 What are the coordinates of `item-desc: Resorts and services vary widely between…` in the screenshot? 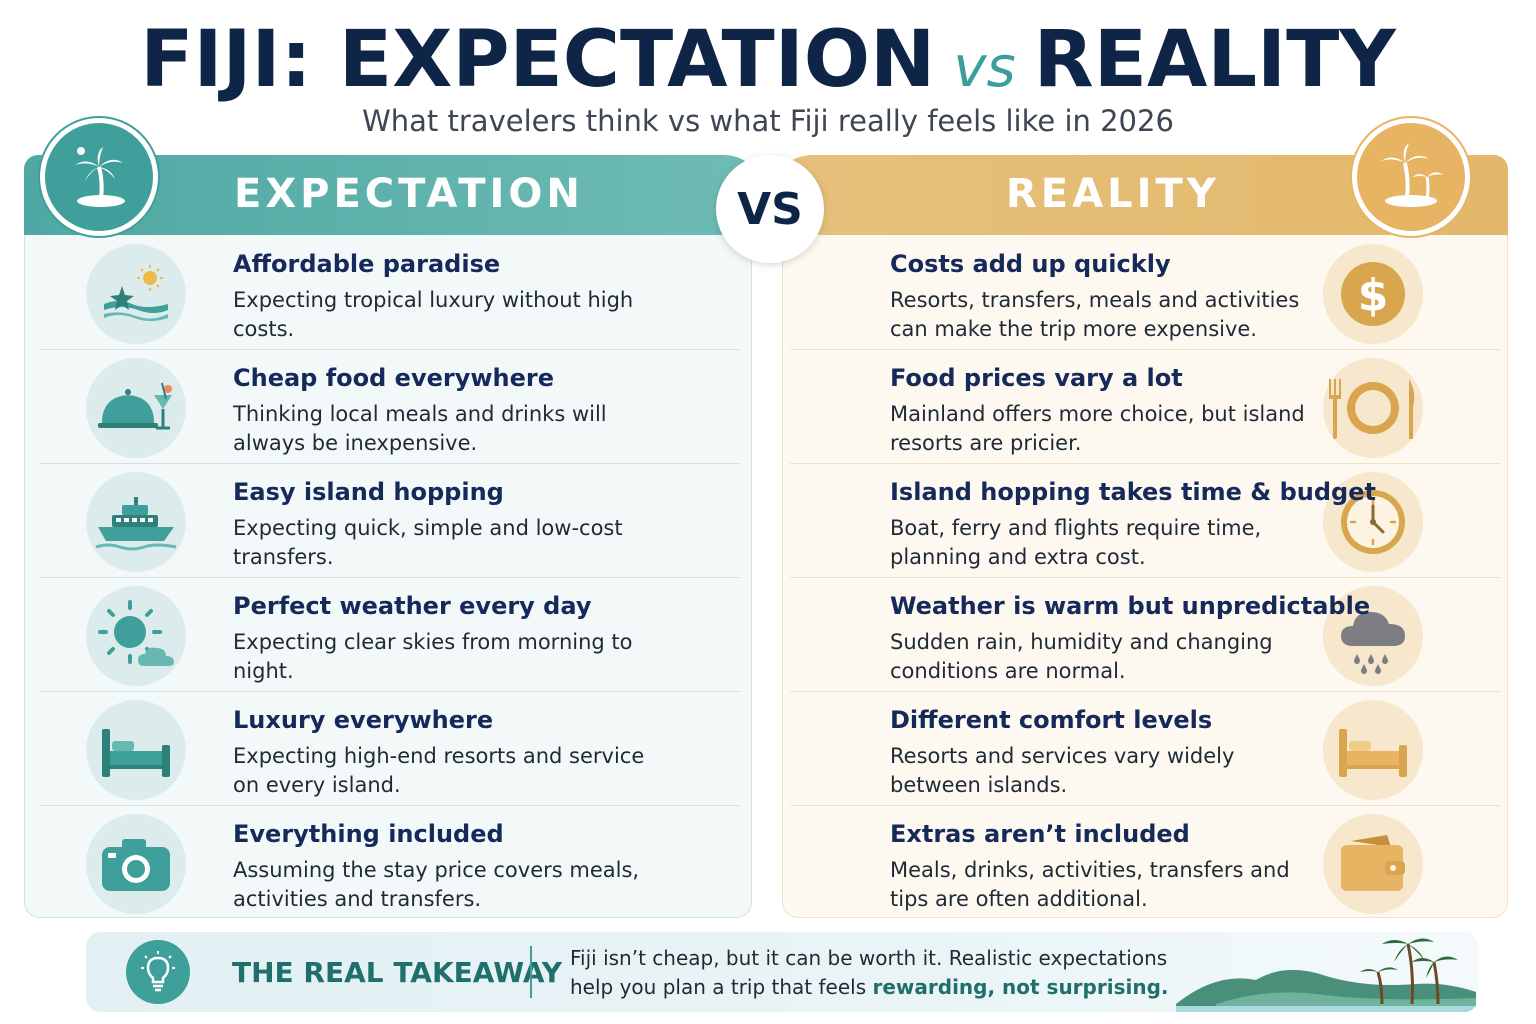 It's located at (1062, 770).